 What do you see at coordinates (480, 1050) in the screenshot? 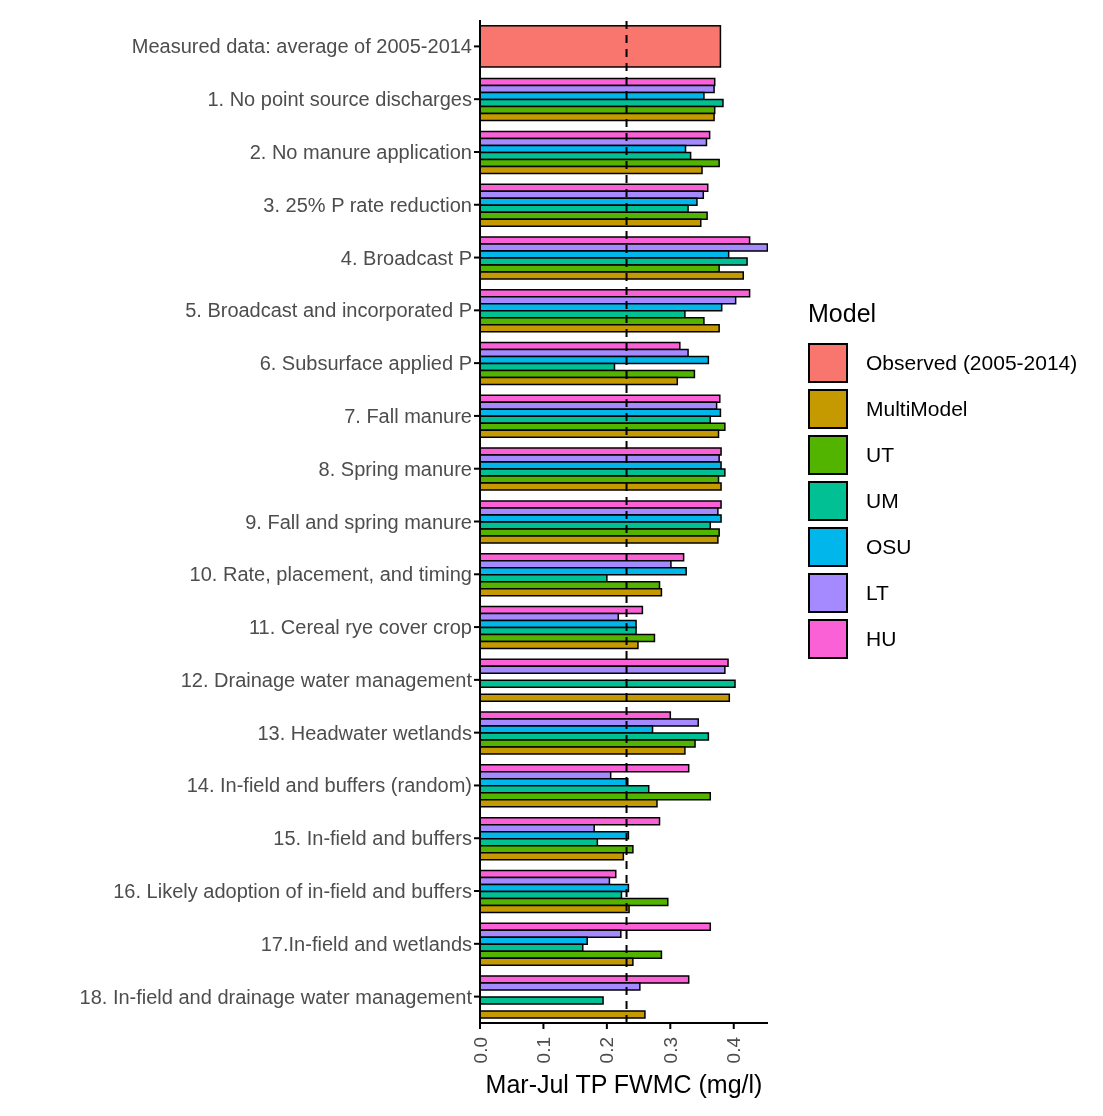
I see `x-tick-label: 0.0` at bounding box center [480, 1050].